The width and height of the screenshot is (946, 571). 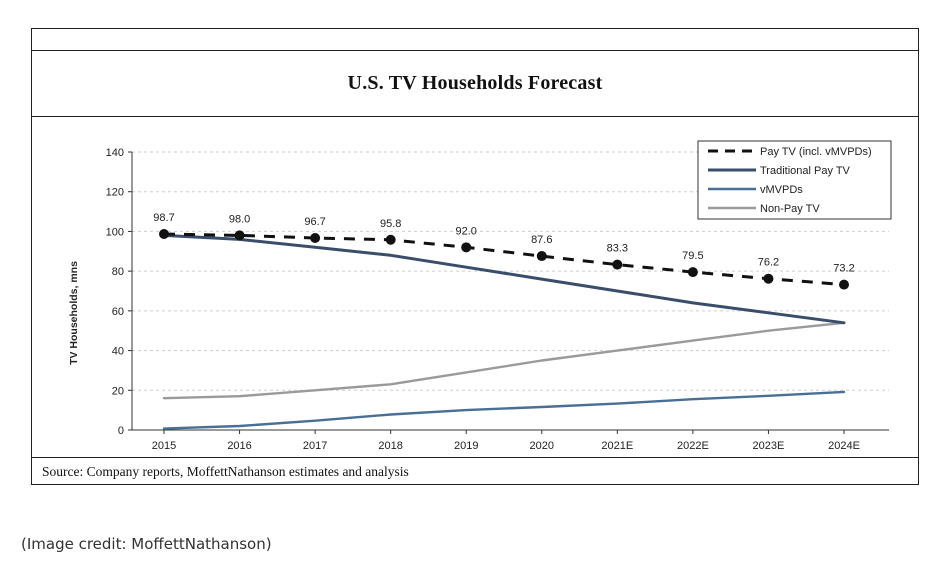 I want to click on x-tick-label: 2023E, so click(x=769, y=446).